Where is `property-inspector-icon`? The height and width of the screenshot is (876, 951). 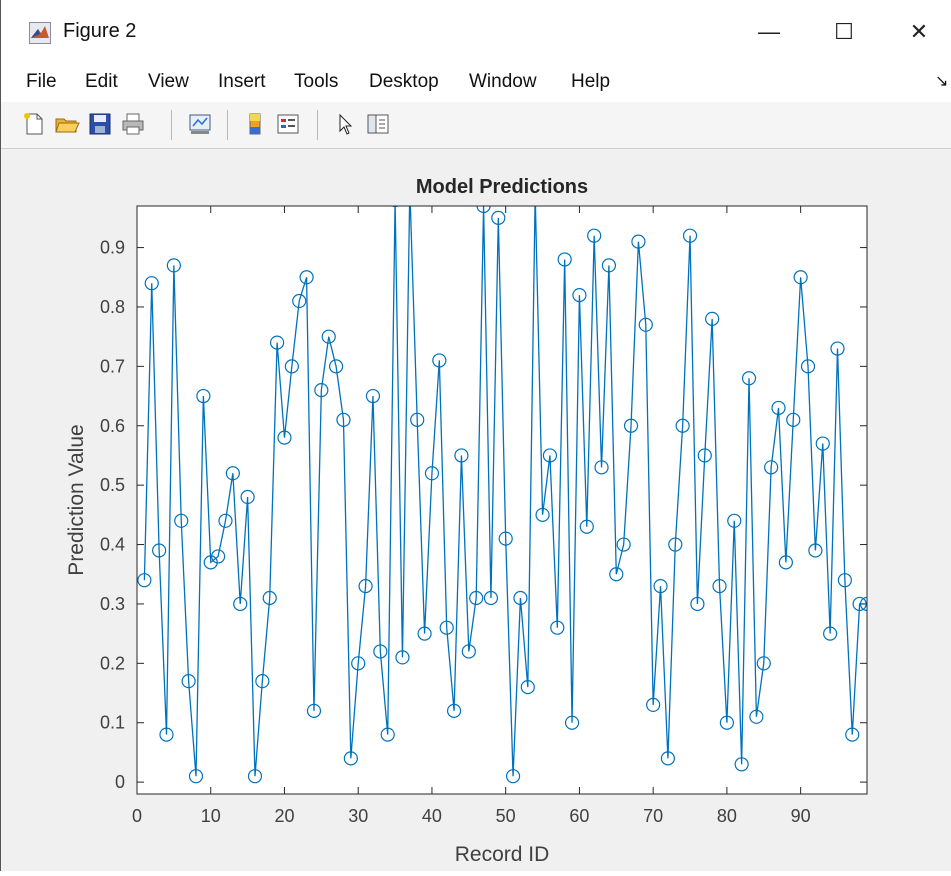 property-inspector-icon is located at coordinates (378, 124).